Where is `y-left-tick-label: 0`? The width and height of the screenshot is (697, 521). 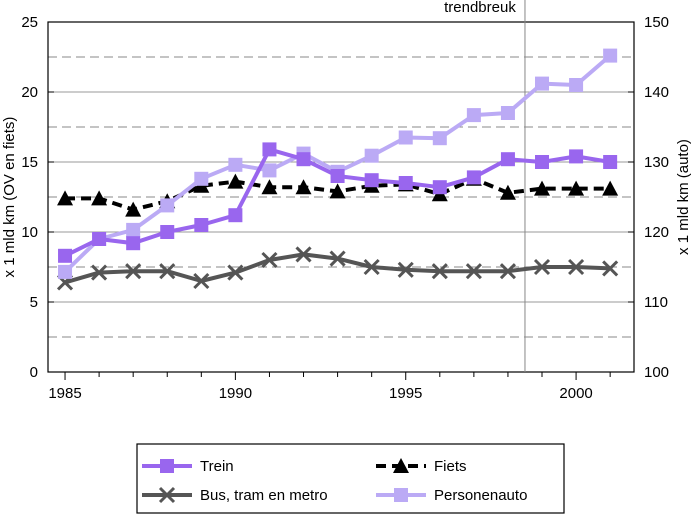
y-left-tick-label: 0 is located at coordinates (34, 372).